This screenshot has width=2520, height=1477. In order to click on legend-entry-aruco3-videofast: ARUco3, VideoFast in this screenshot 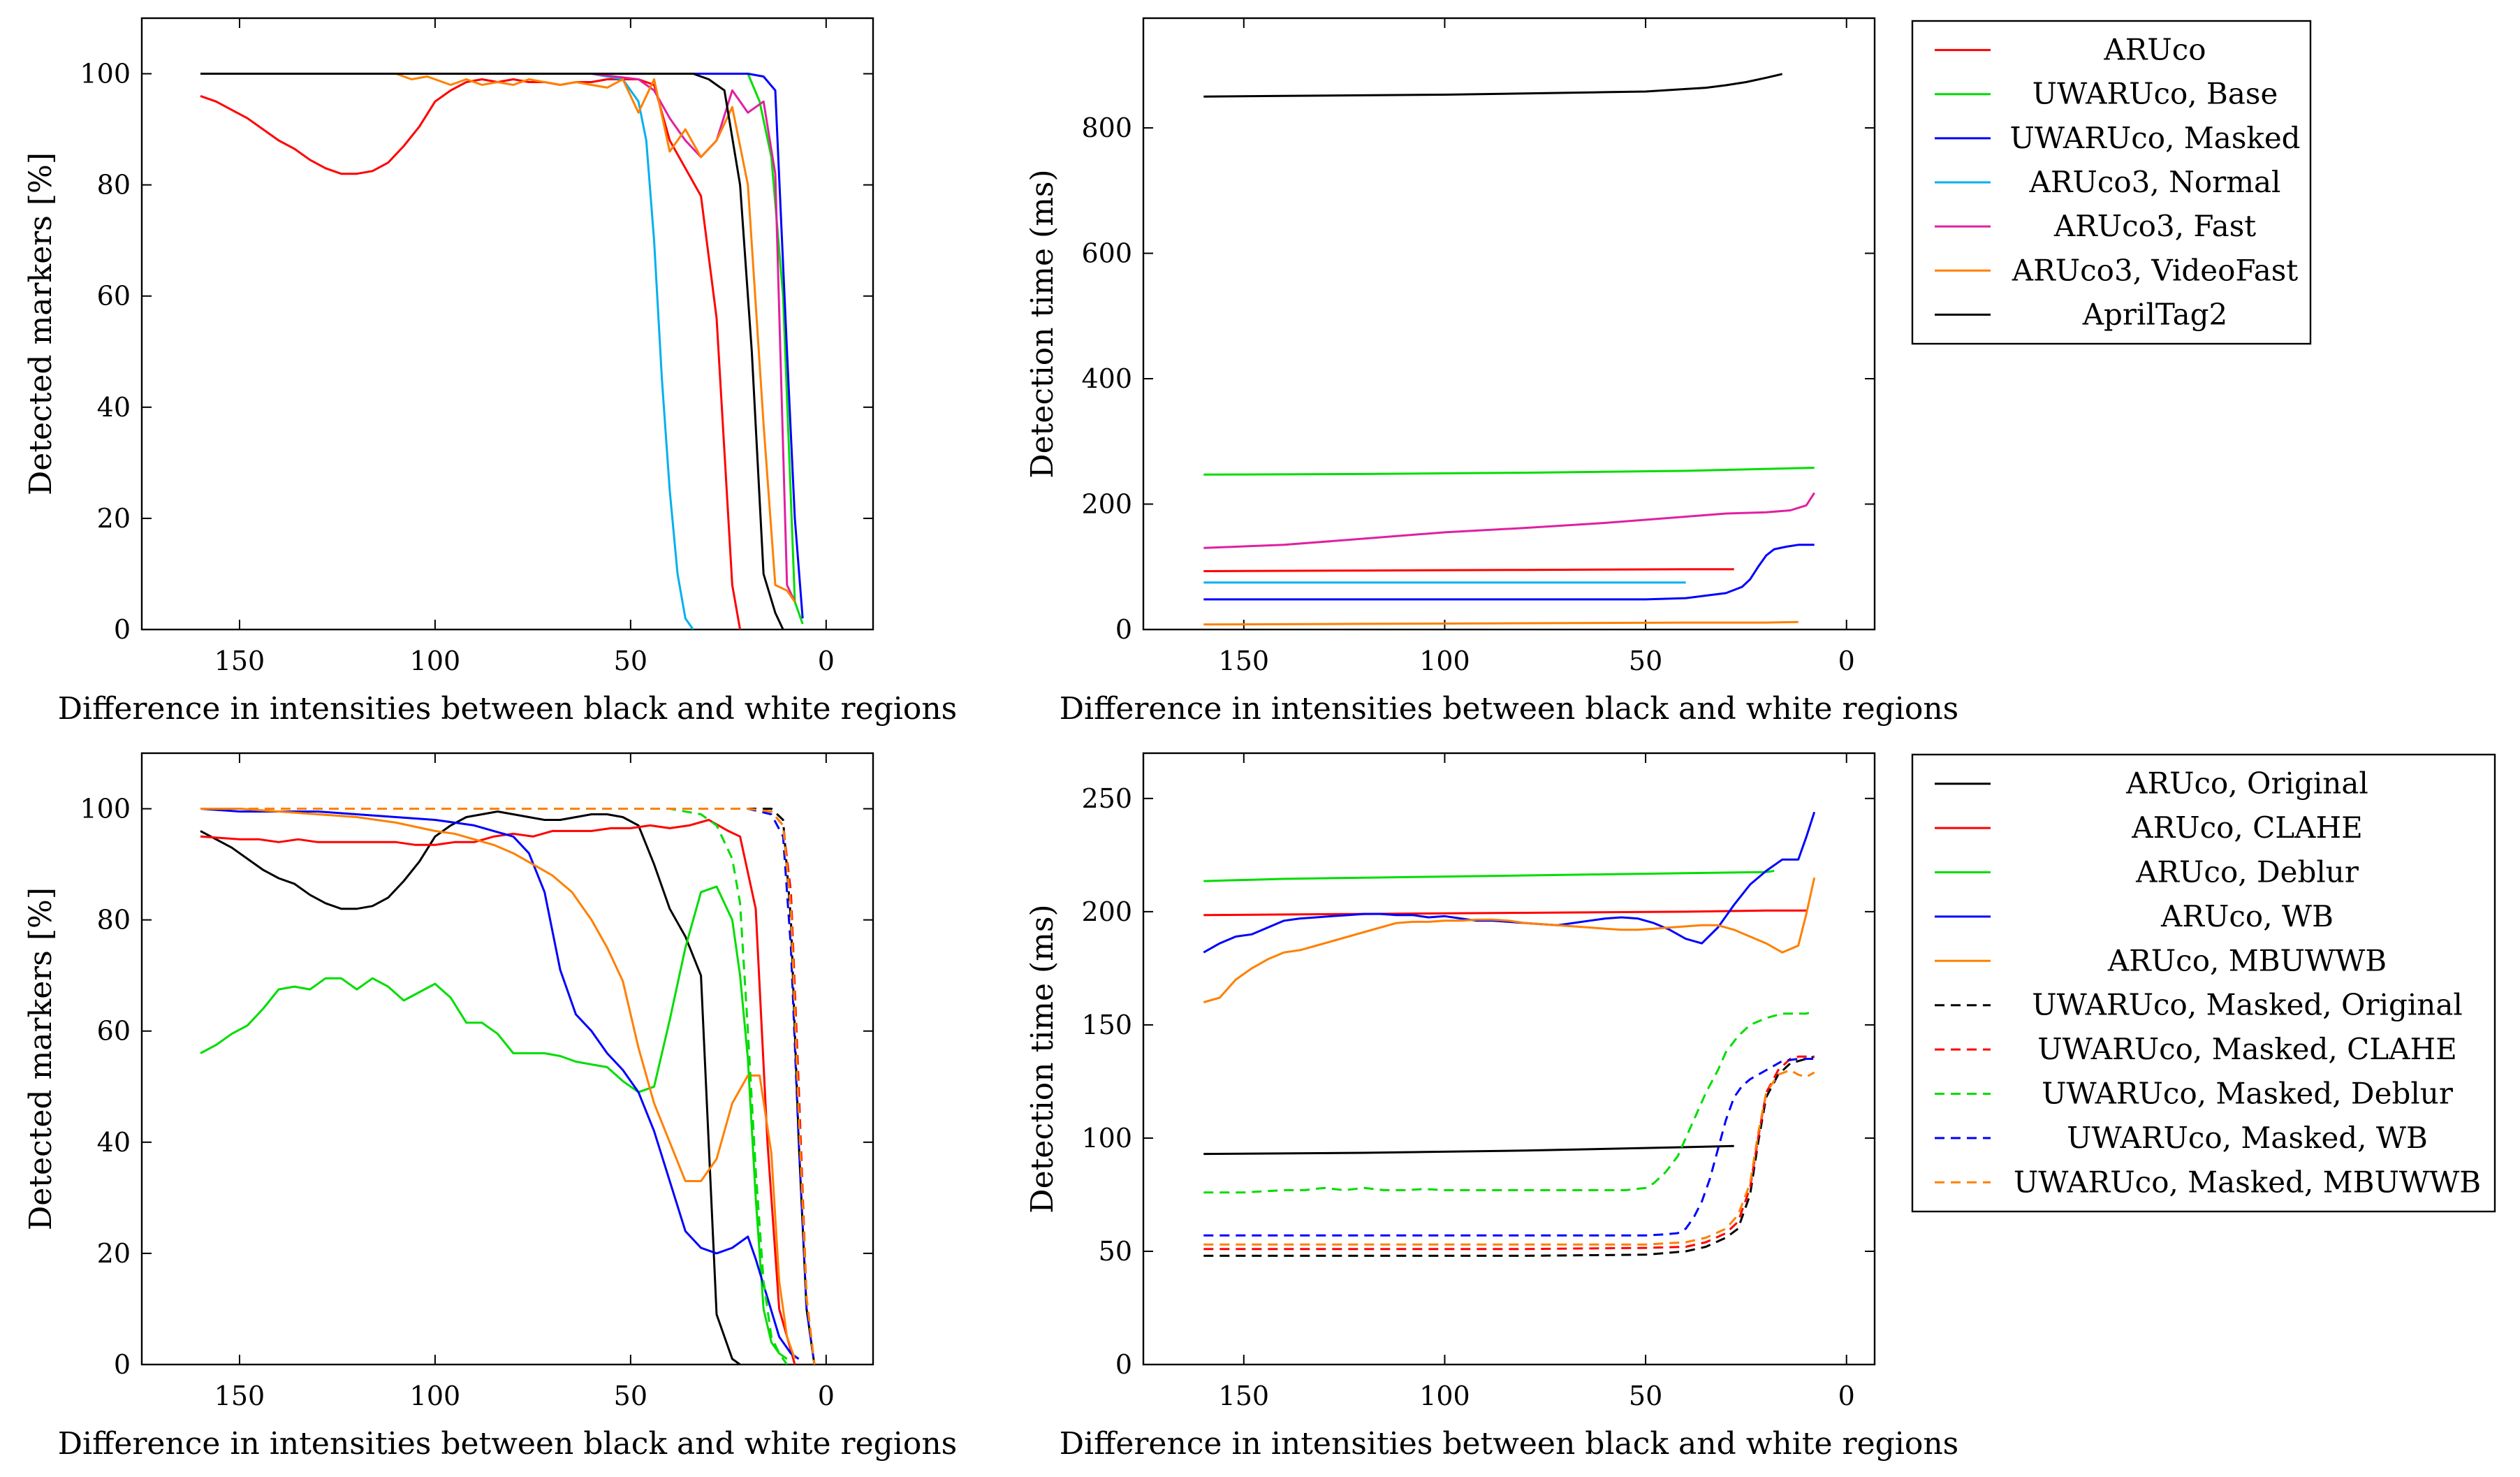, I will do `click(2155, 270)`.